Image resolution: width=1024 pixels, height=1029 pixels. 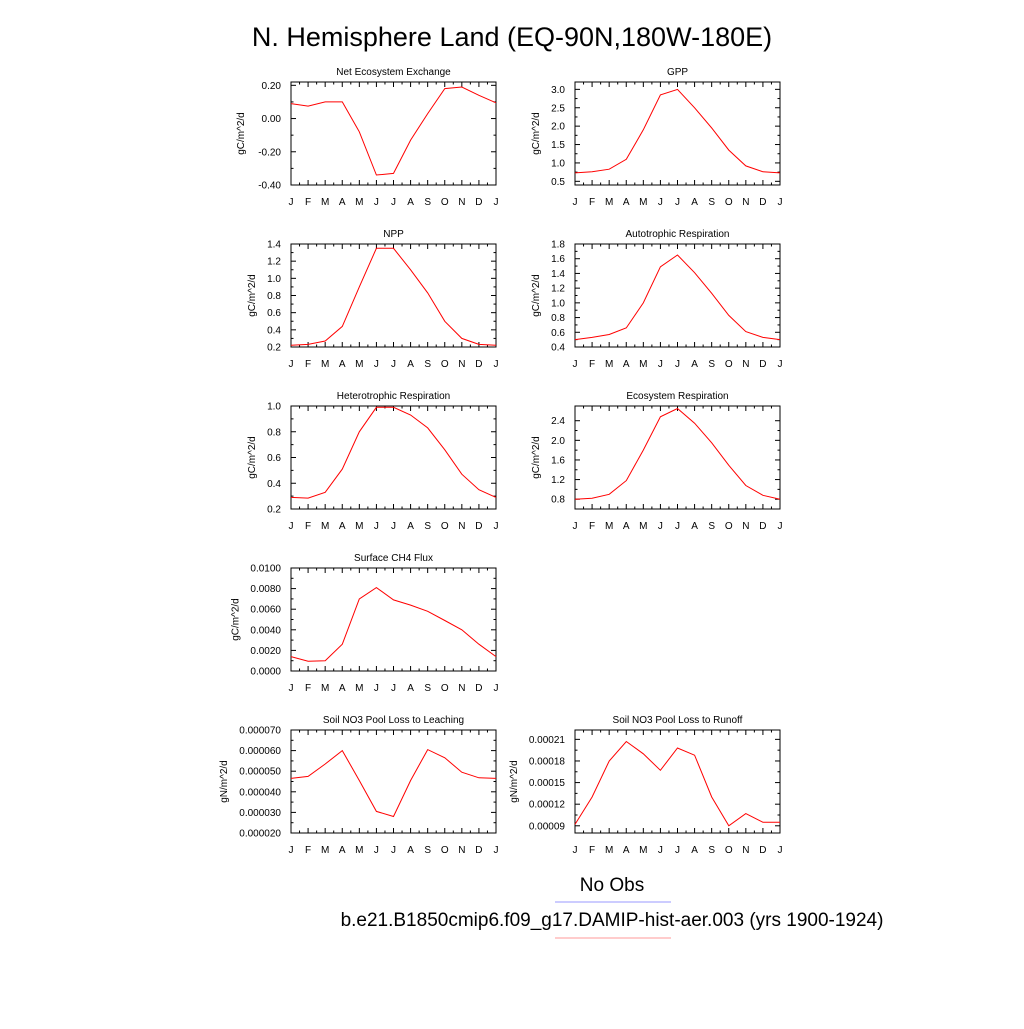 What do you see at coordinates (547, 761) in the screenshot?
I see `y-tick-label: 0.00018` at bounding box center [547, 761].